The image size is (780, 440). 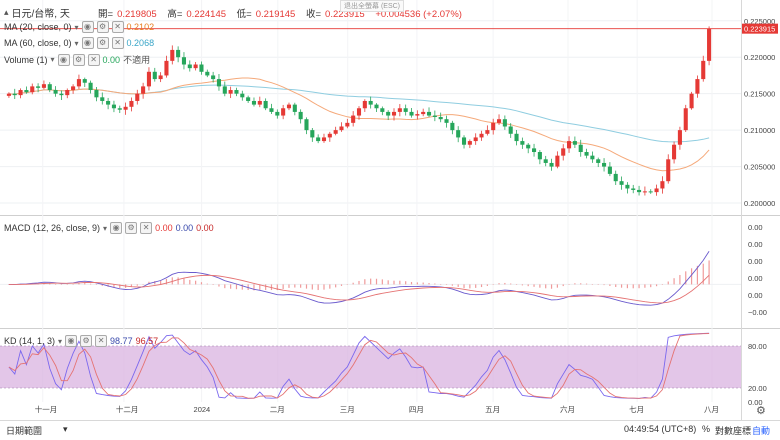 I want to click on kd-tick-label: 0.00, so click(x=755, y=402).